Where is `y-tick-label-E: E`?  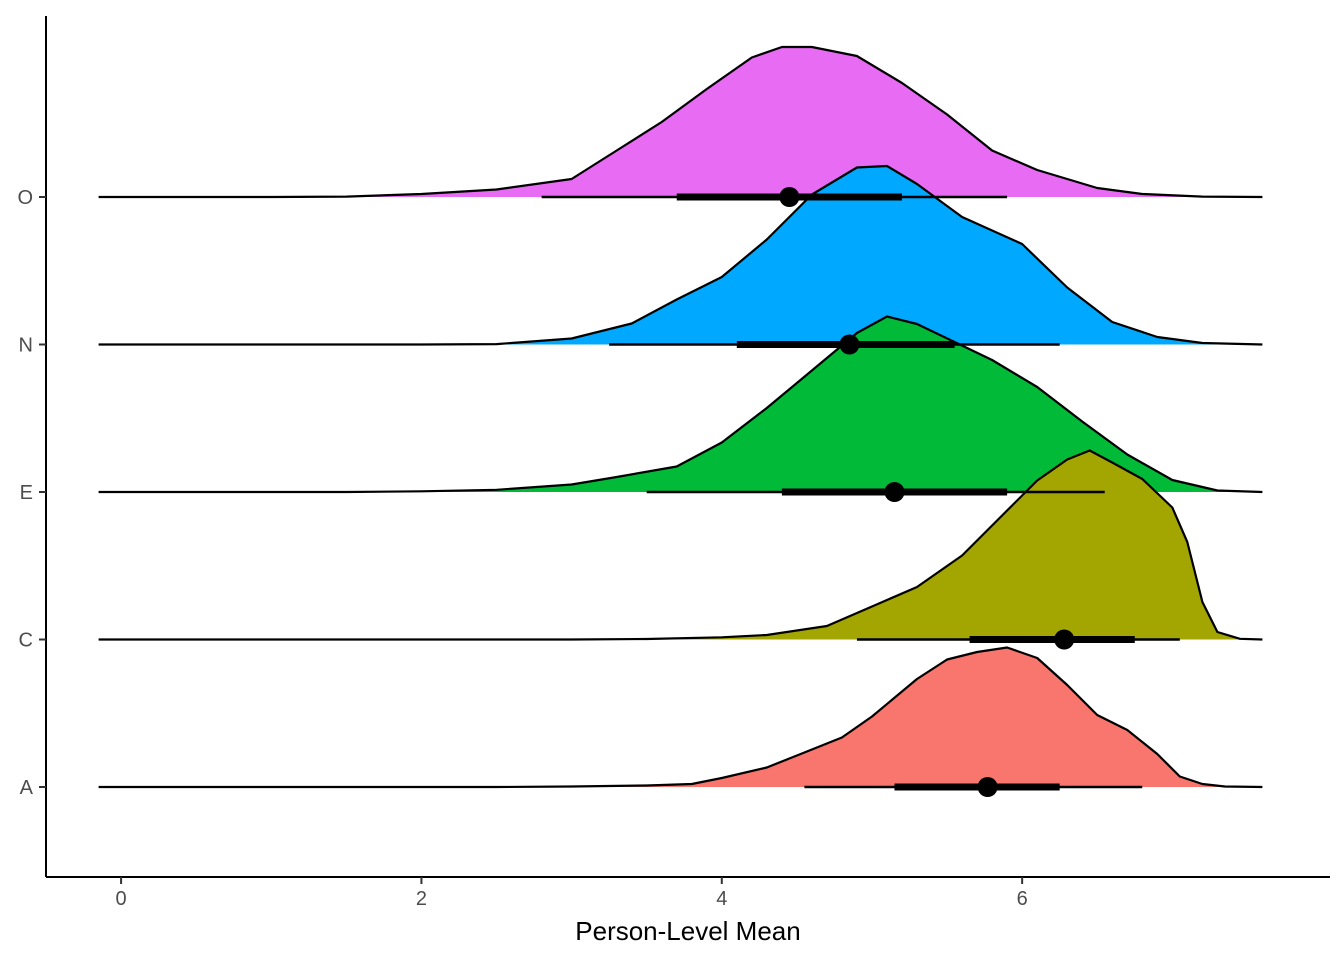
y-tick-label-E: E is located at coordinates (26, 493).